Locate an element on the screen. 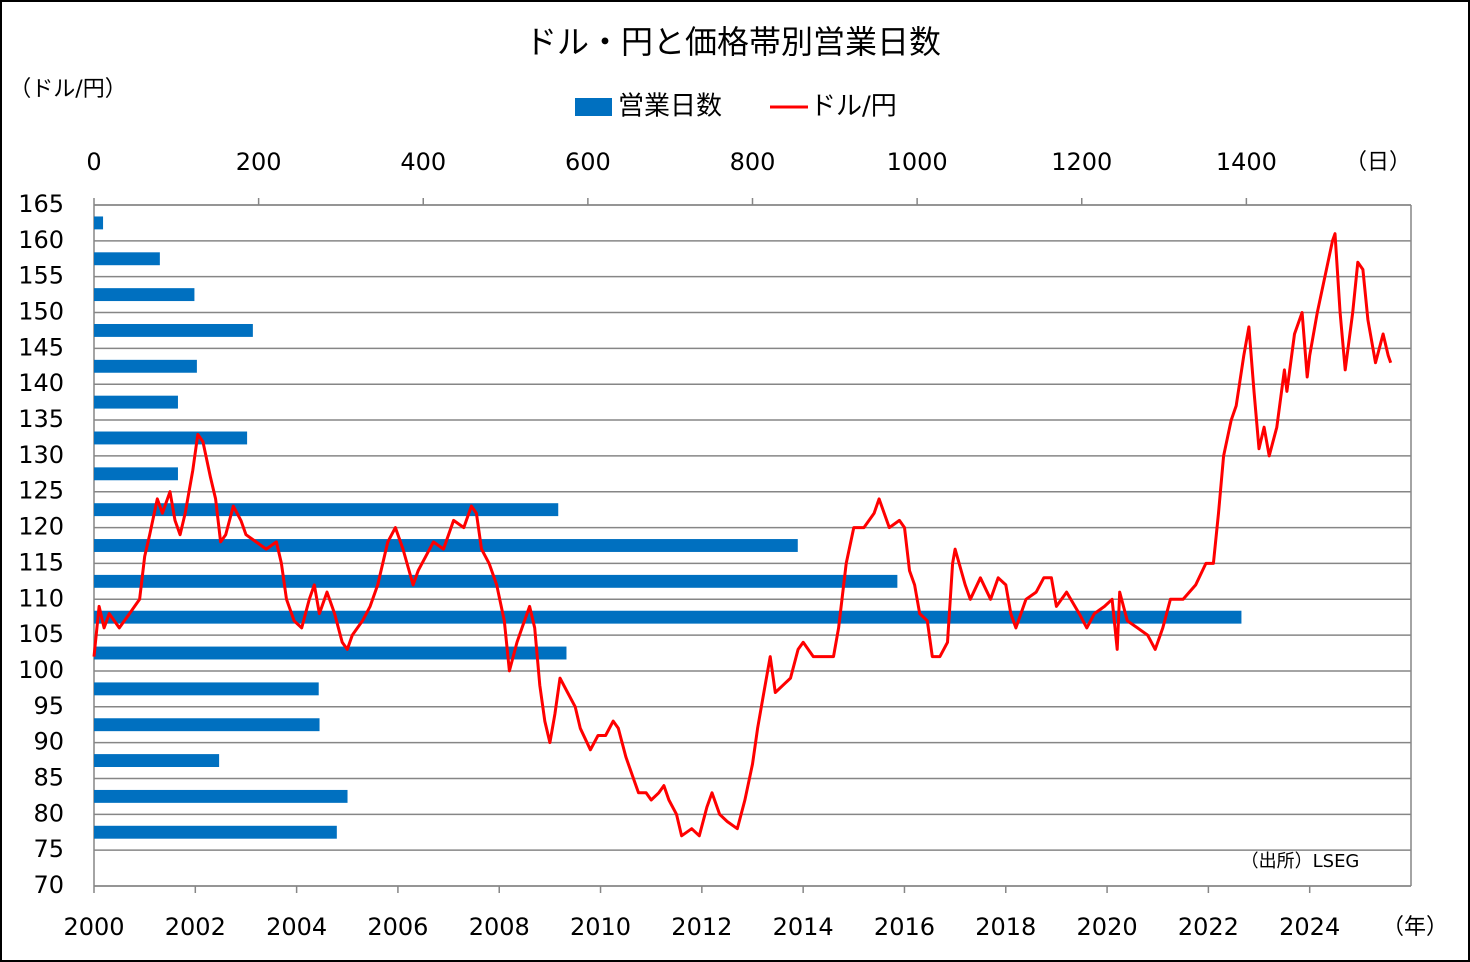  top-tick-label: 800 is located at coordinates (753, 162).